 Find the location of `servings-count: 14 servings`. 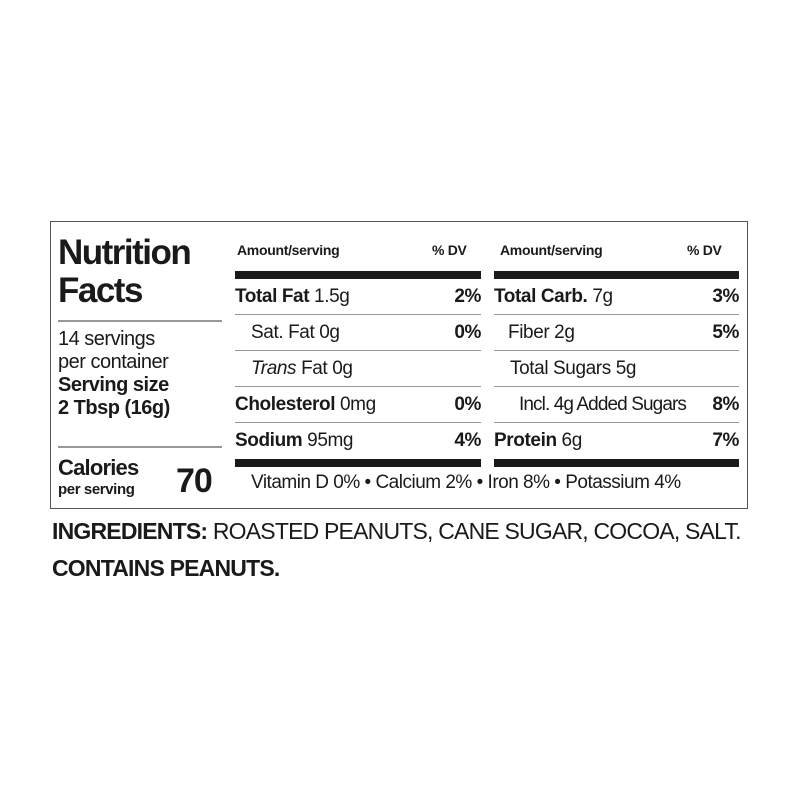

servings-count: 14 servings is located at coordinates (106, 339).